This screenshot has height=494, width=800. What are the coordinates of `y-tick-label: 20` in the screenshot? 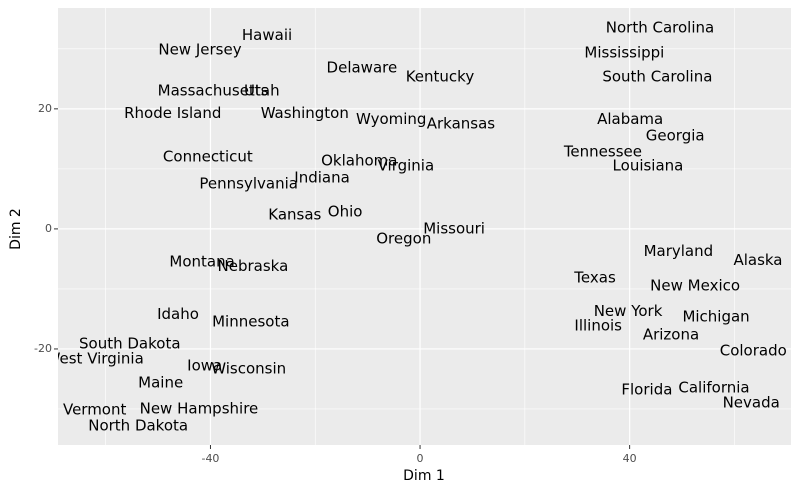 It's located at (45, 108).